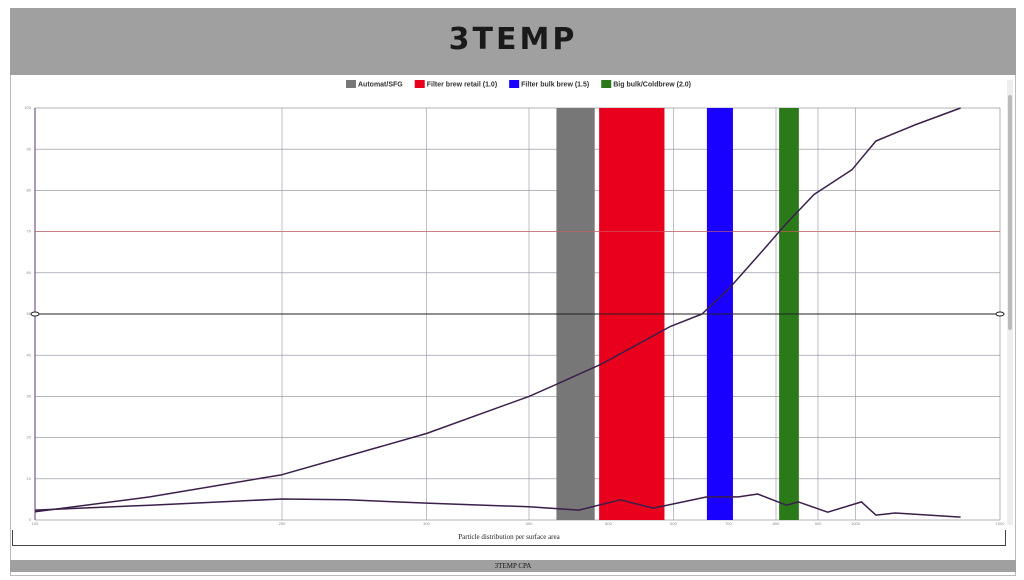 The width and height of the screenshot is (1024, 580). What do you see at coordinates (652, 84) in the screenshot?
I see `legend-label: Big bulk/Coldbrew (2.0)` at bounding box center [652, 84].